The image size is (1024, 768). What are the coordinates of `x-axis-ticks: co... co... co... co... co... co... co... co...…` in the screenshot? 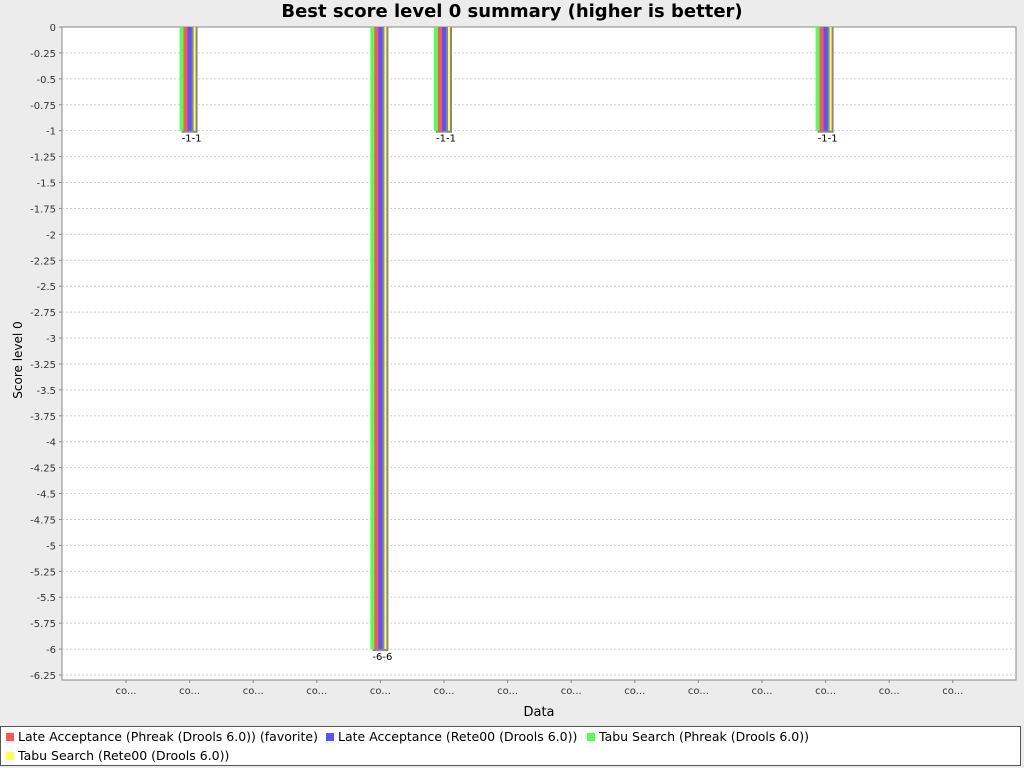 It's located at (539, 688).